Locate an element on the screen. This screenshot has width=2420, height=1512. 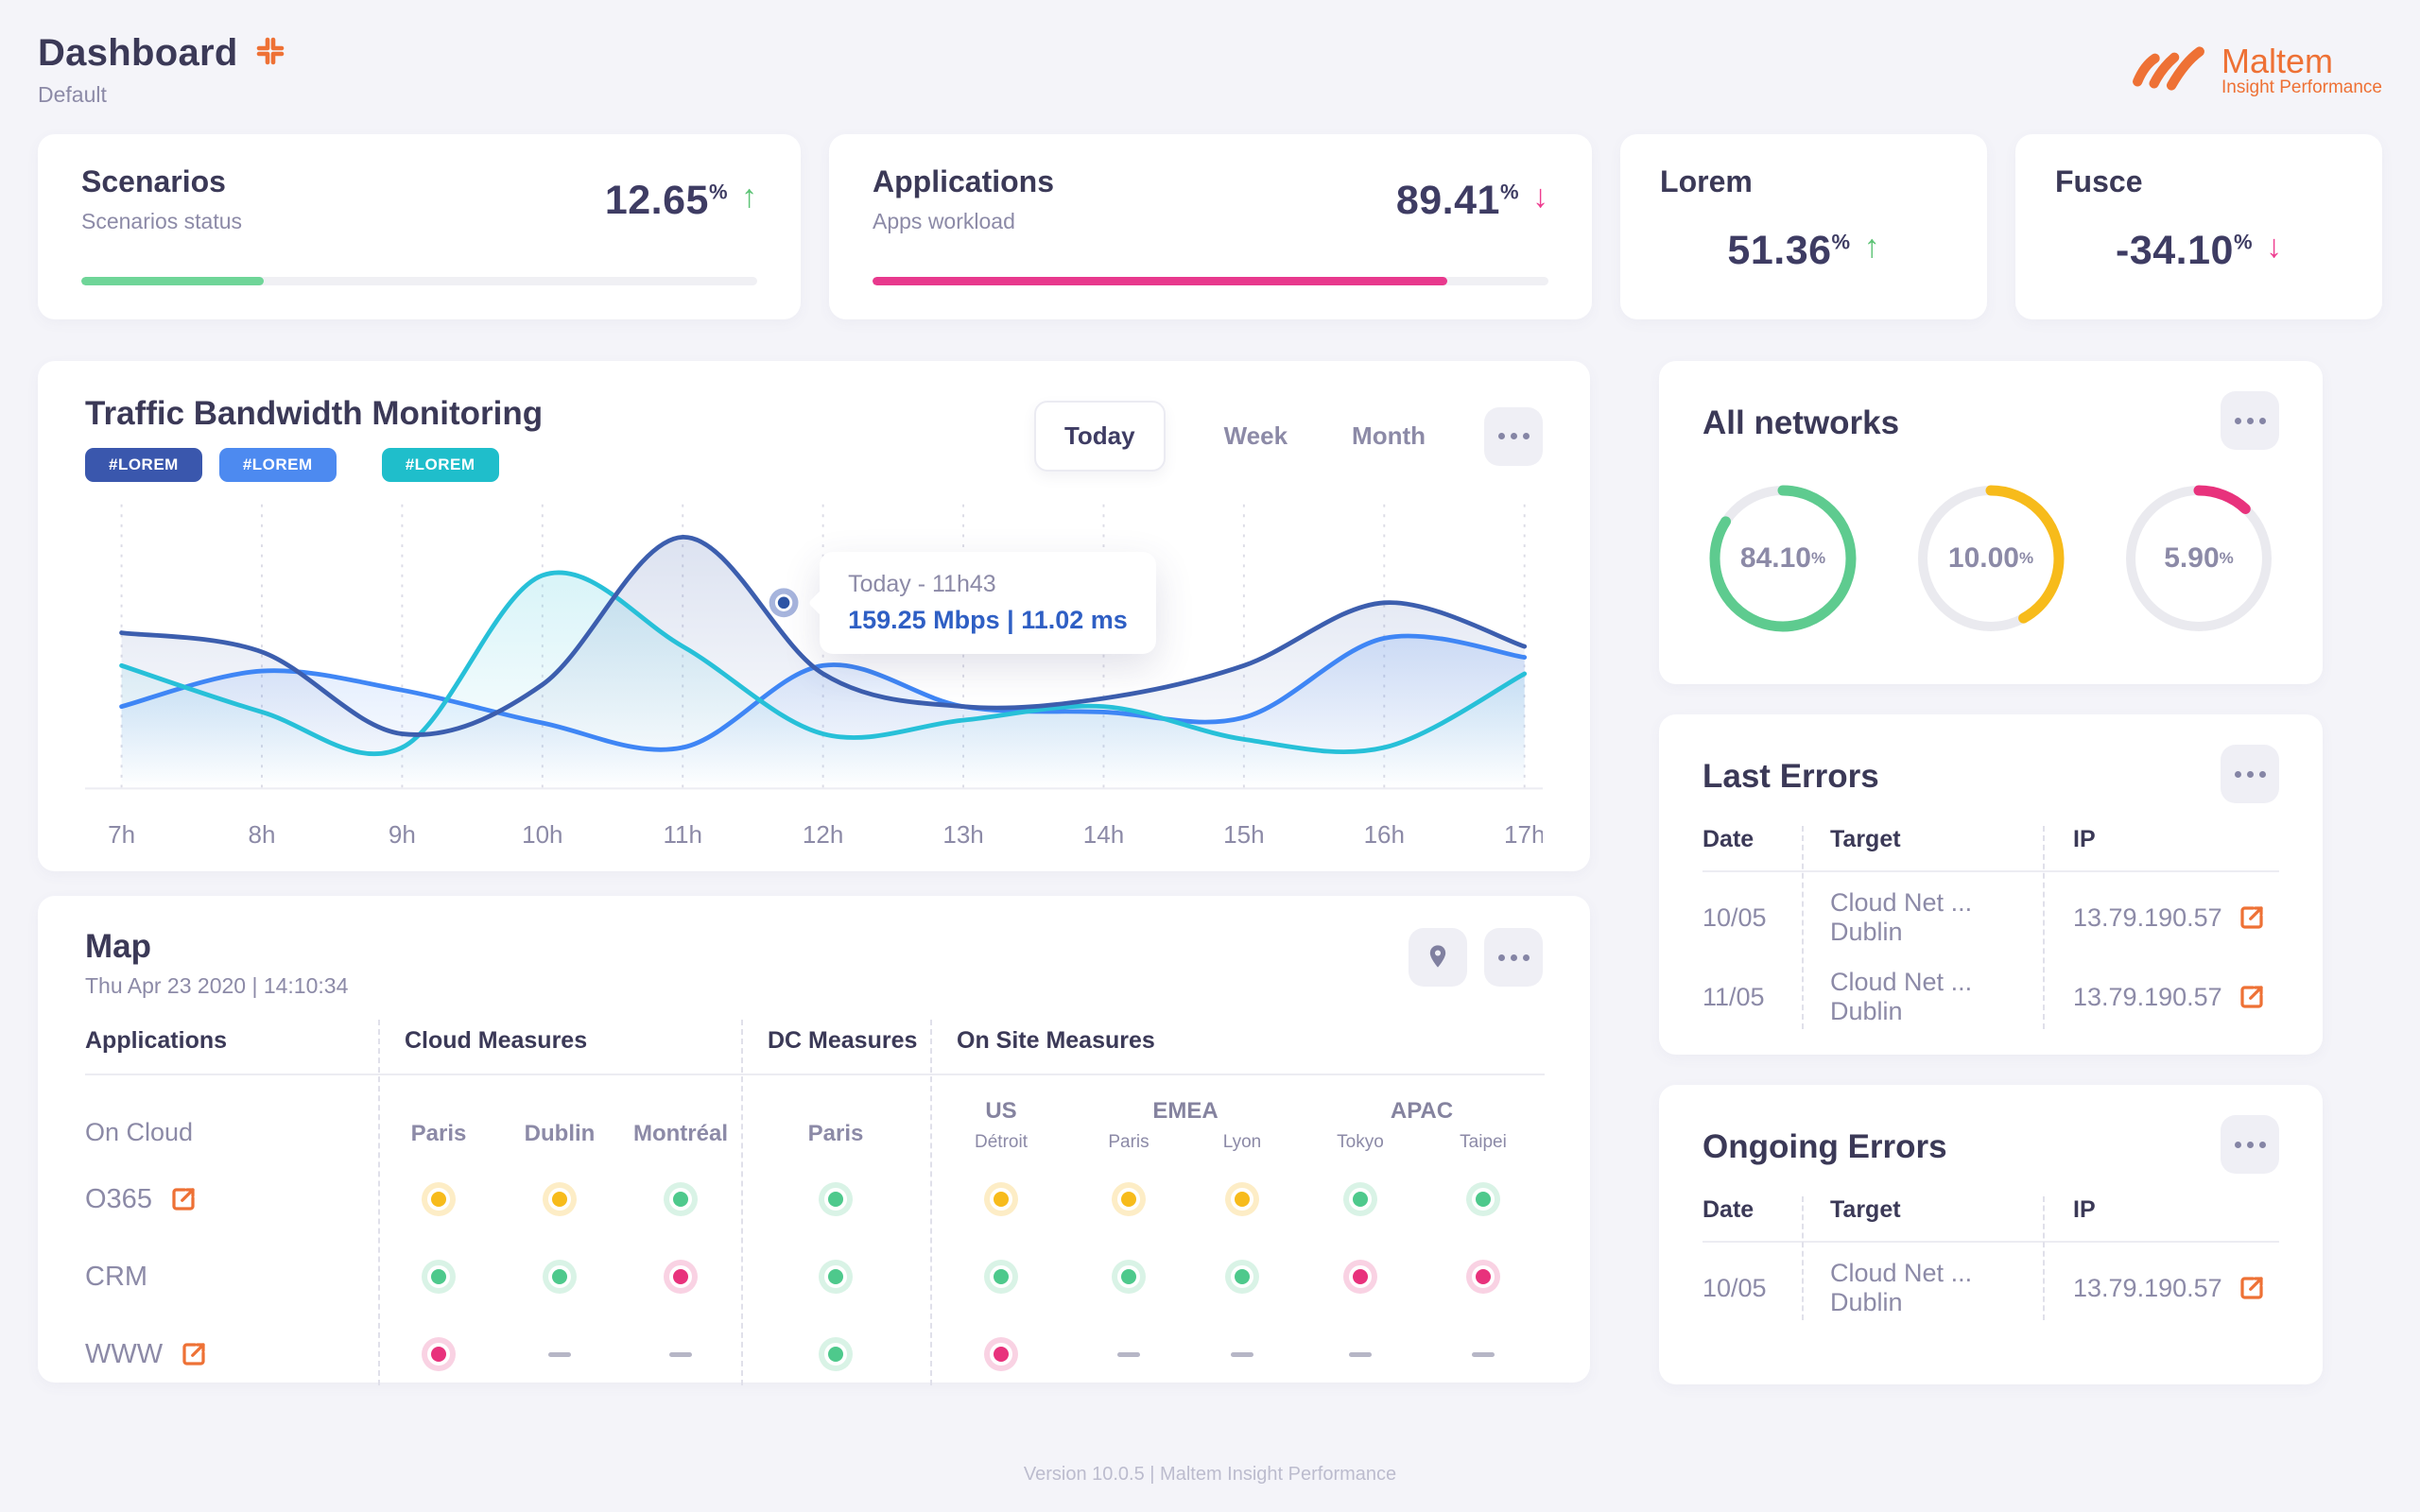
map-pin-button is located at coordinates (1438, 957).